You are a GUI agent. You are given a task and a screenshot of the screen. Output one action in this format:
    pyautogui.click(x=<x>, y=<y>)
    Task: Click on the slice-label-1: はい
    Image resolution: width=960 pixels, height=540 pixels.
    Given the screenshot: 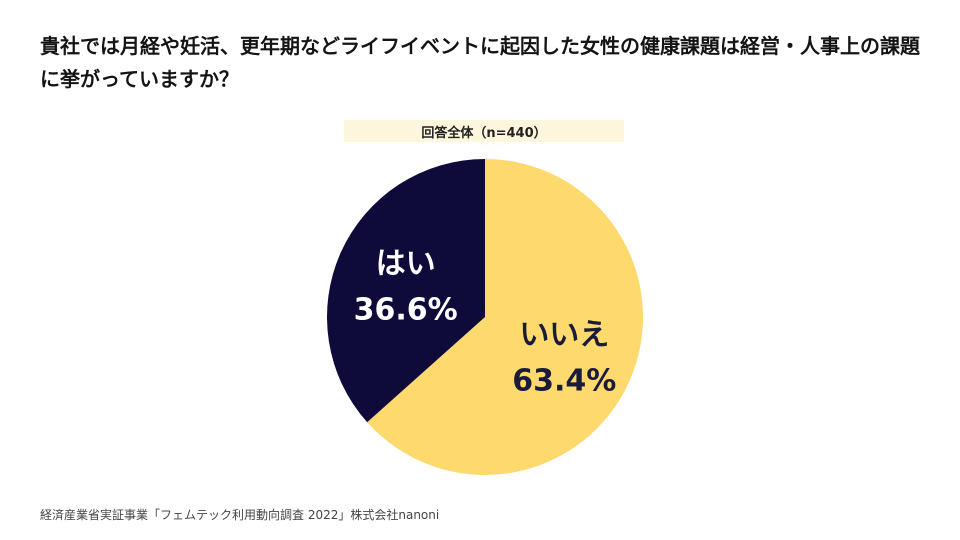 What is the action you would take?
    pyautogui.click(x=406, y=263)
    